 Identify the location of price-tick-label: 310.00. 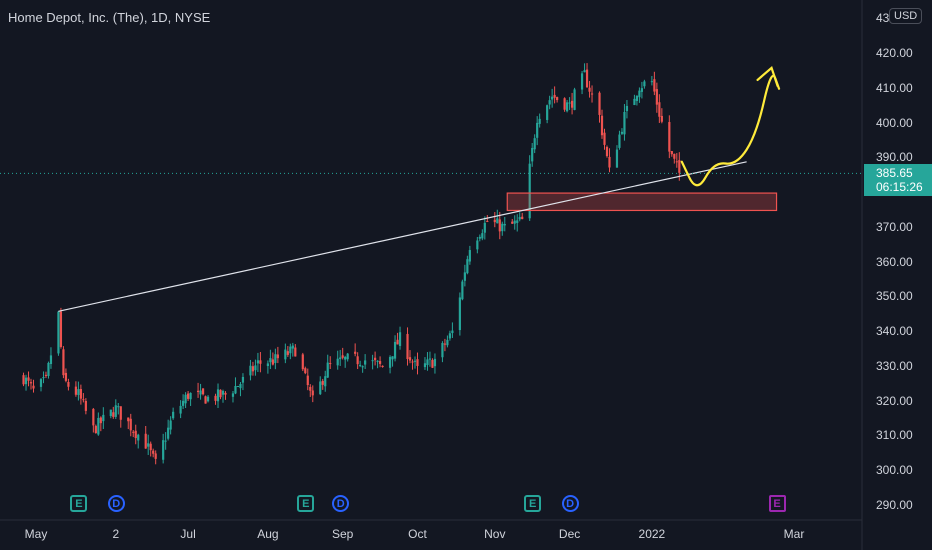
(894, 435).